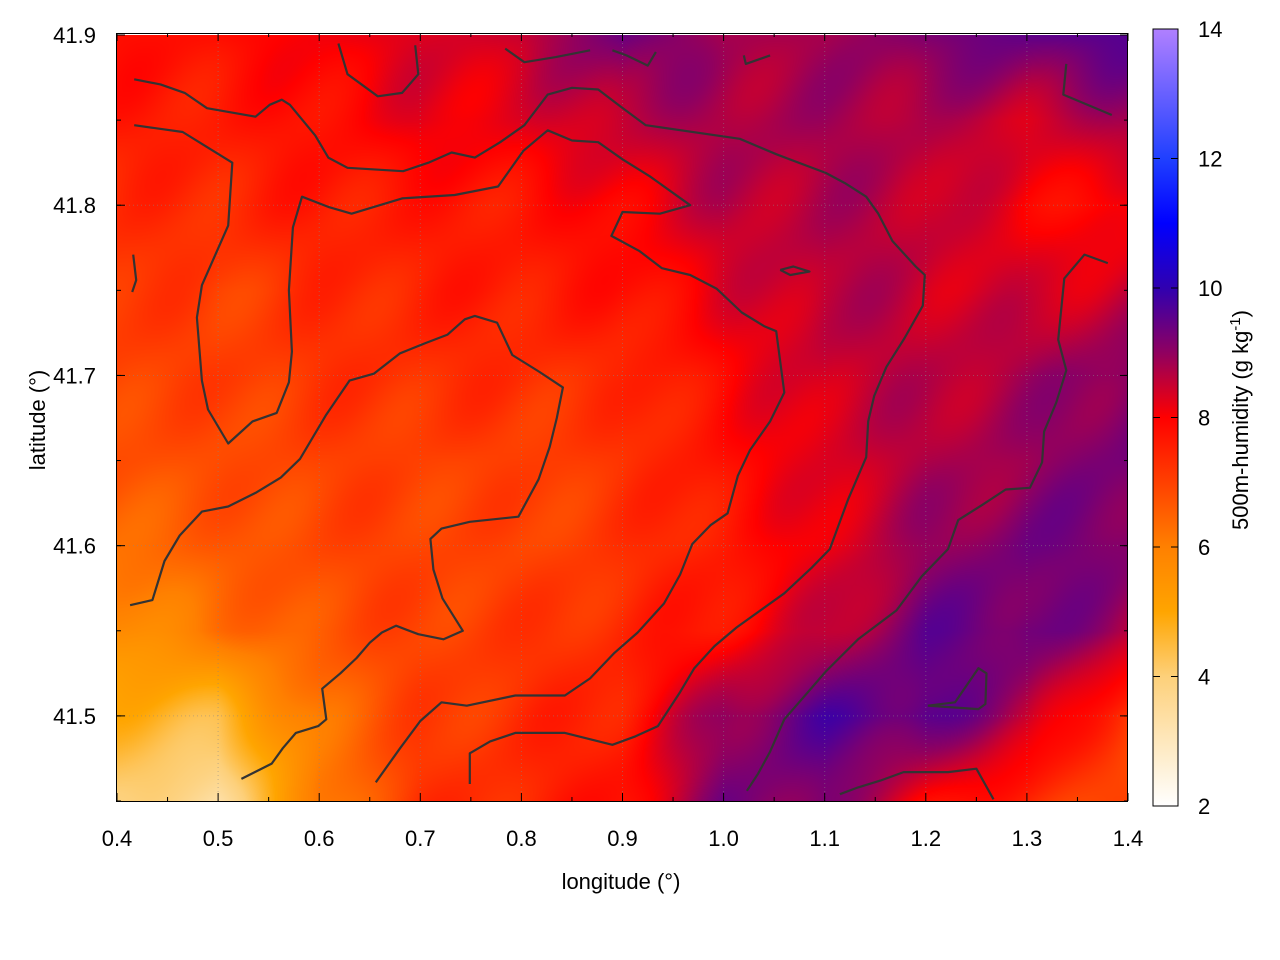  What do you see at coordinates (1240, 420) in the screenshot?
I see `colorbar-label: 500m-humidity (g kg-1)` at bounding box center [1240, 420].